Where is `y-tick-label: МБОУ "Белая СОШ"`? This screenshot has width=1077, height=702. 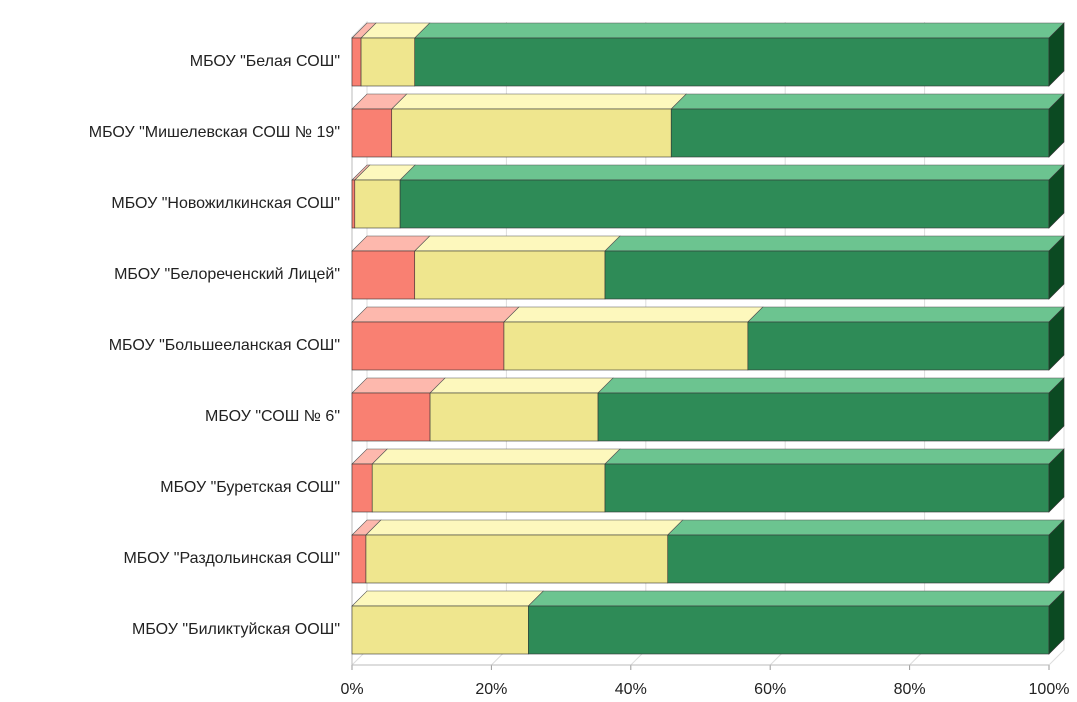
y-tick-label: МБОУ "Белая СОШ" is located at coordinates (265, 61).